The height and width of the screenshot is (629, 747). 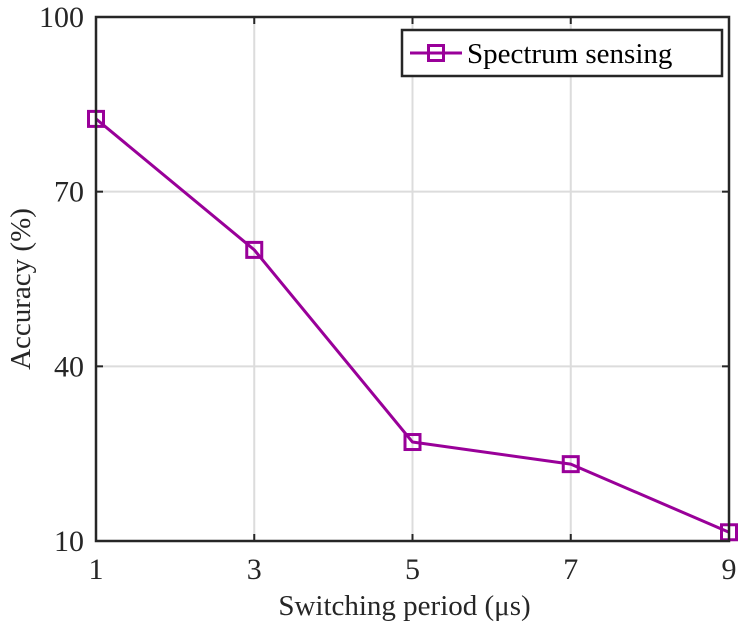 I want to click on data-point-marker-x3, so click(x=254, y=249).